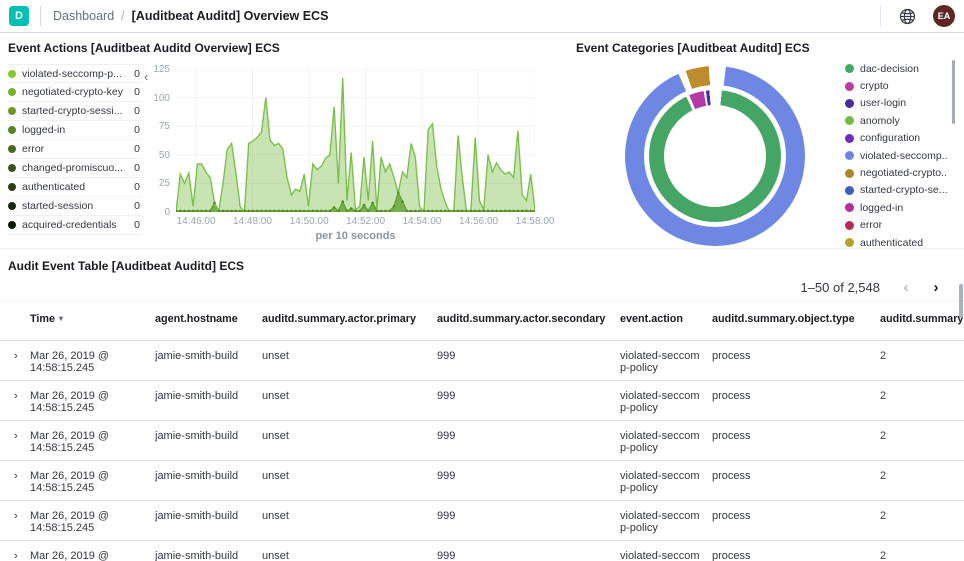  What do you see at coordinates (961, 301) in the screenshot?
I see `table-scrollbar` at bounding box center [961, 301].